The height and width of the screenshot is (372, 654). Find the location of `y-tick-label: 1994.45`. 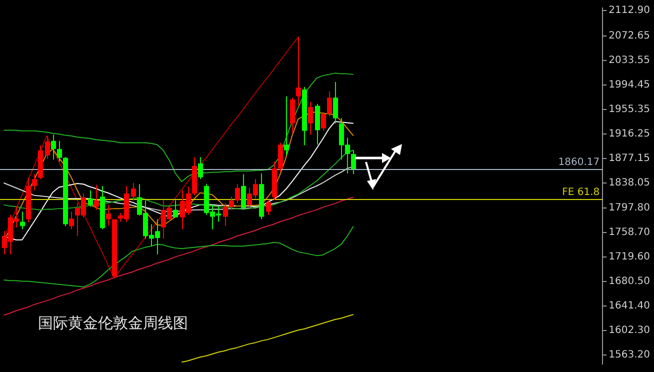

y-tick-label: 1994.45 is located at coordinates (629, 84).